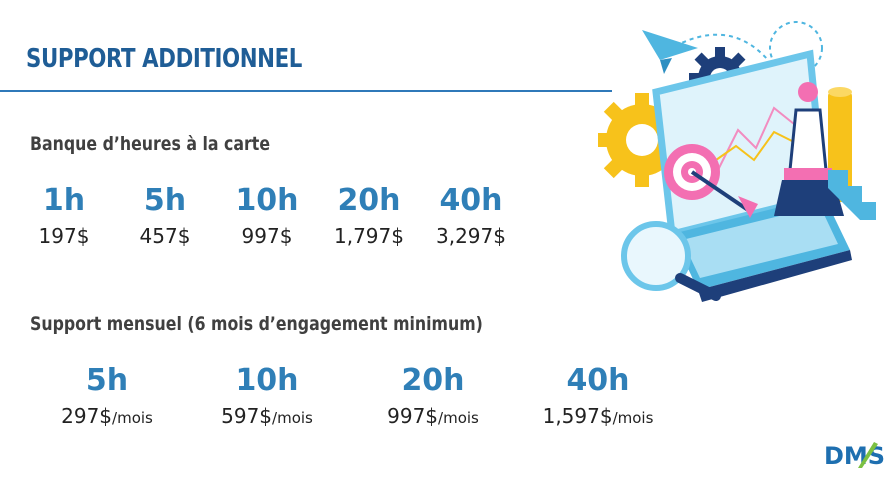 The width and height of the screenshot is (891, 477). I want to click on title-divider, so click(306, 91).